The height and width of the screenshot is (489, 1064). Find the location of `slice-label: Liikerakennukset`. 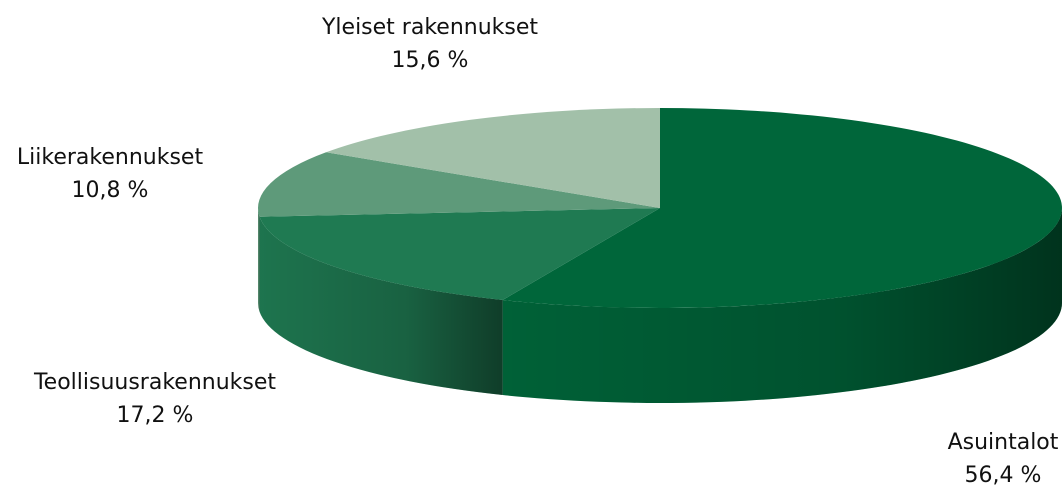

slice-label: Liikerakennukset is located at coordinates (110, 157).